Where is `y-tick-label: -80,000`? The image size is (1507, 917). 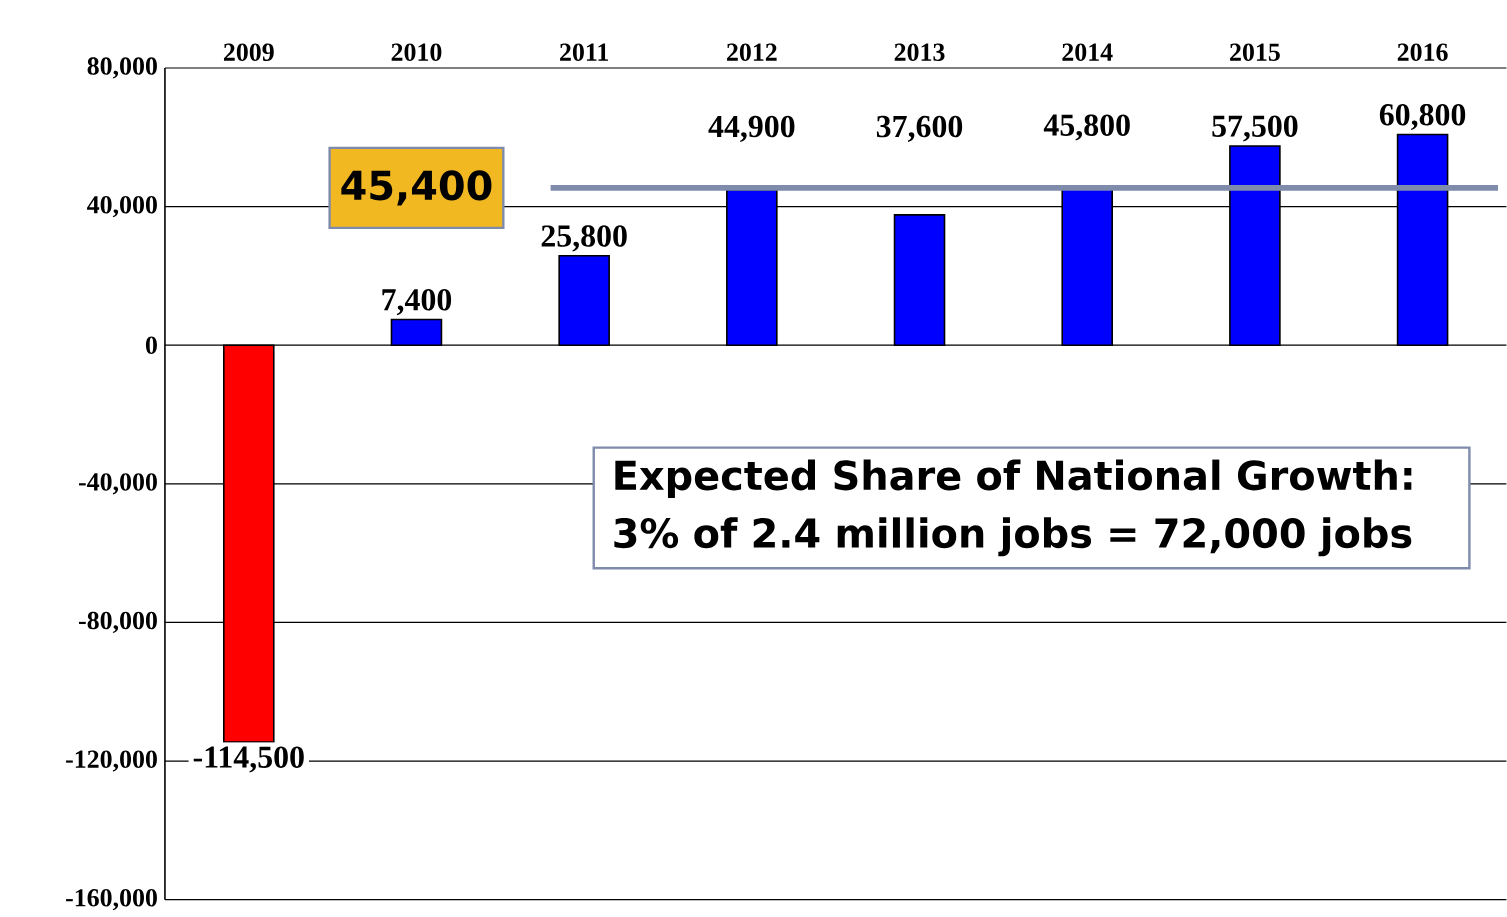 y-tick-label: -80,000 is located at coordinates (118, 622).